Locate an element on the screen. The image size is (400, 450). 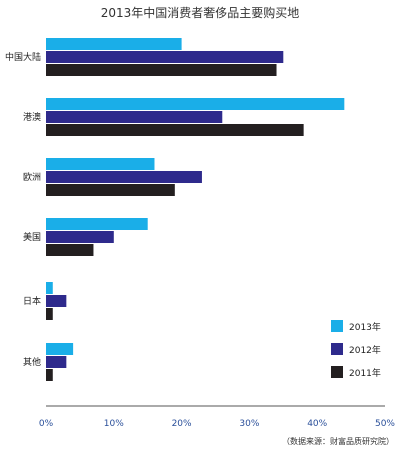
x-tick-label: 20% is located at coordinates (182, 424).